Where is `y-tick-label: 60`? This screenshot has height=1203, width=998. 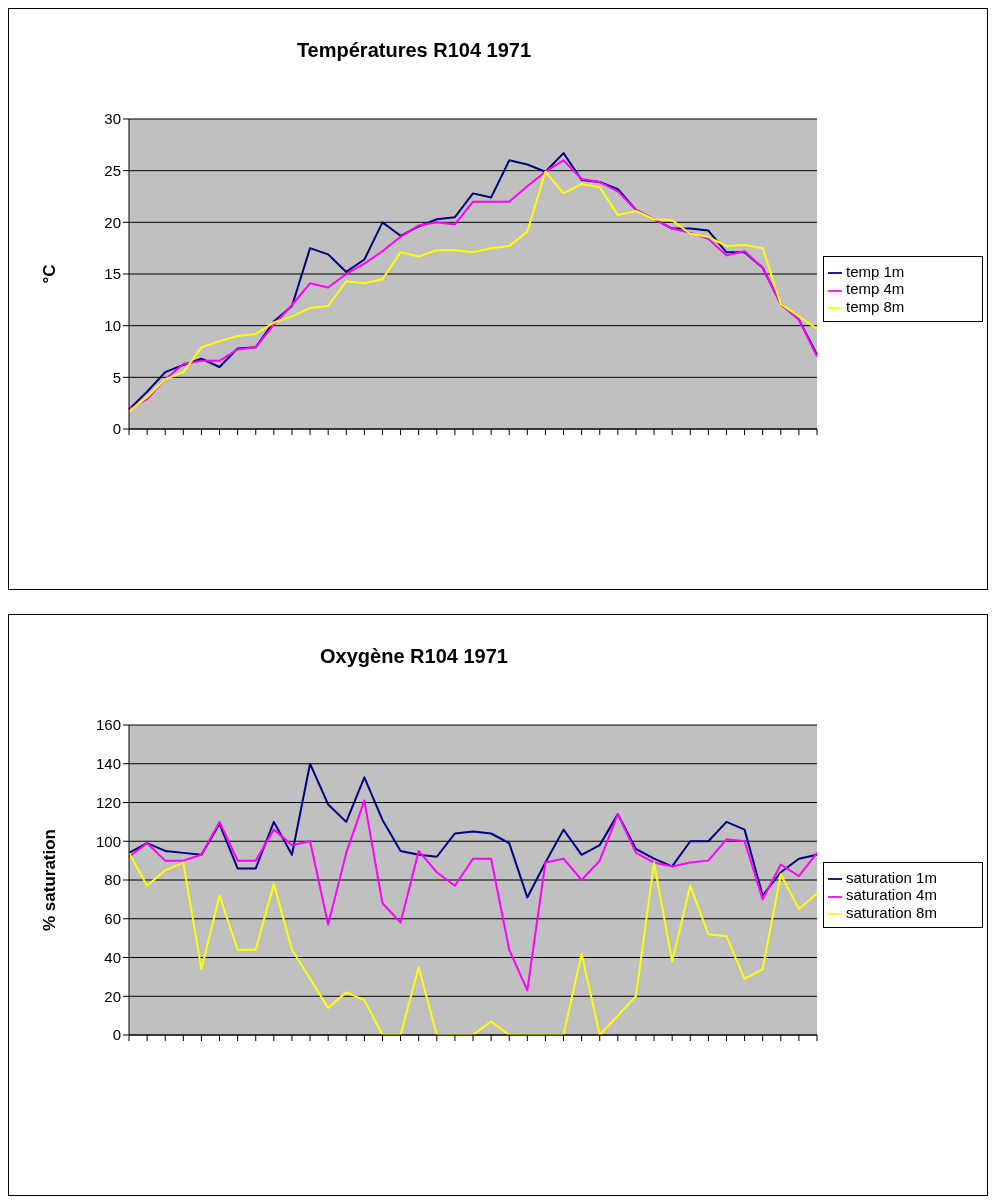
y-tick-label: 60 is located at coordinates (112, 919).